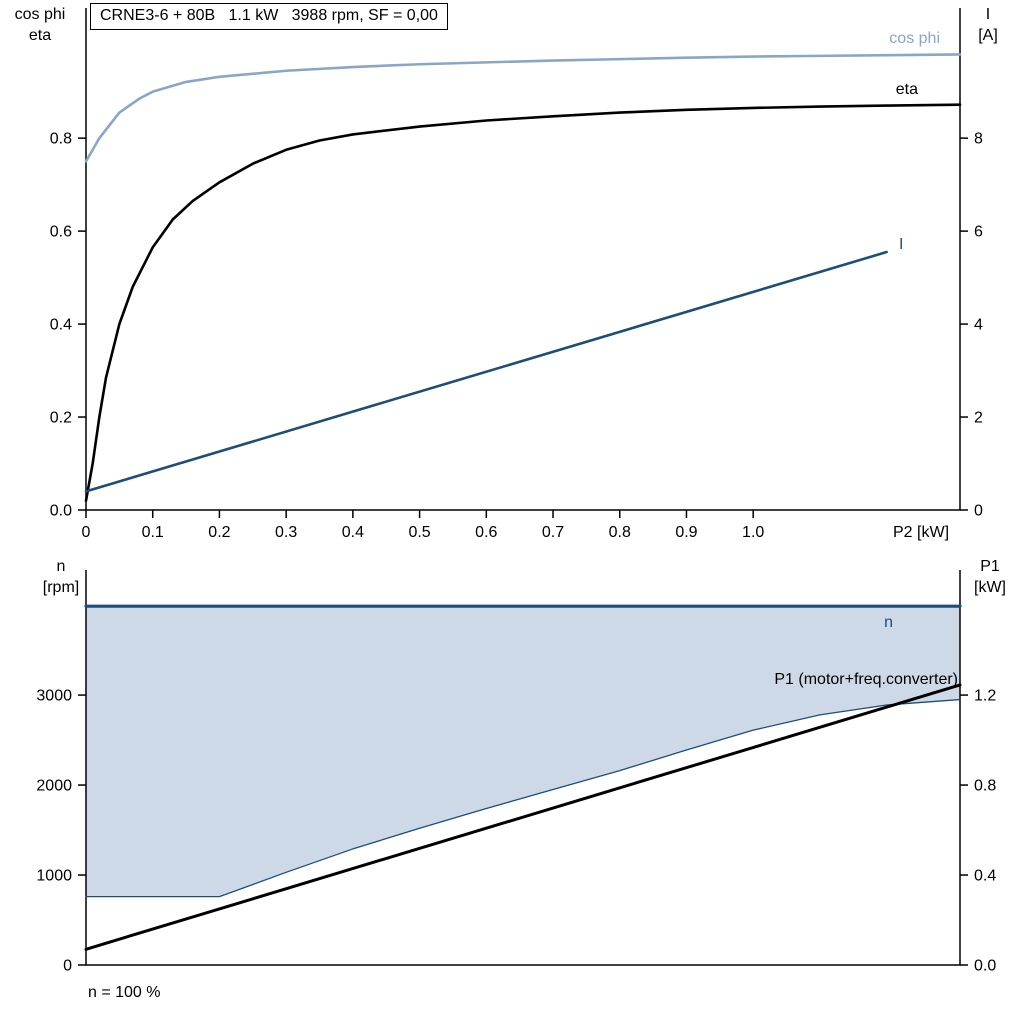  I want to click on series-label-p1-motor-freq-converter-: P1 (motor+freq.converter), so click(866, 679).